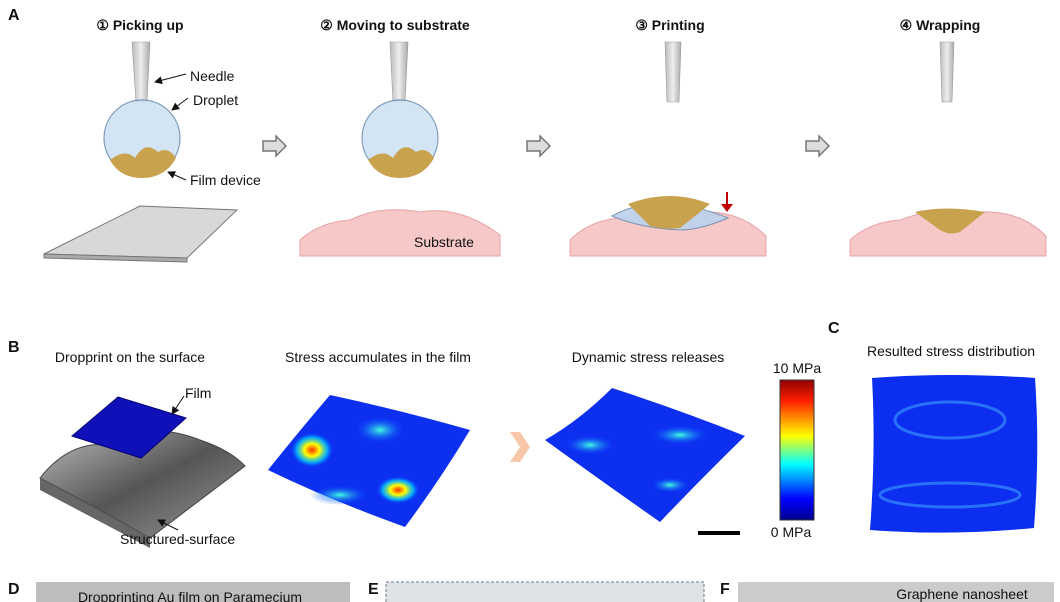 The height and width of the screenshot is (602, 1060). What do you see at coordinates (95, 513) in the screenshot?
I see `surface-edge` at bounding box center [95, 513].